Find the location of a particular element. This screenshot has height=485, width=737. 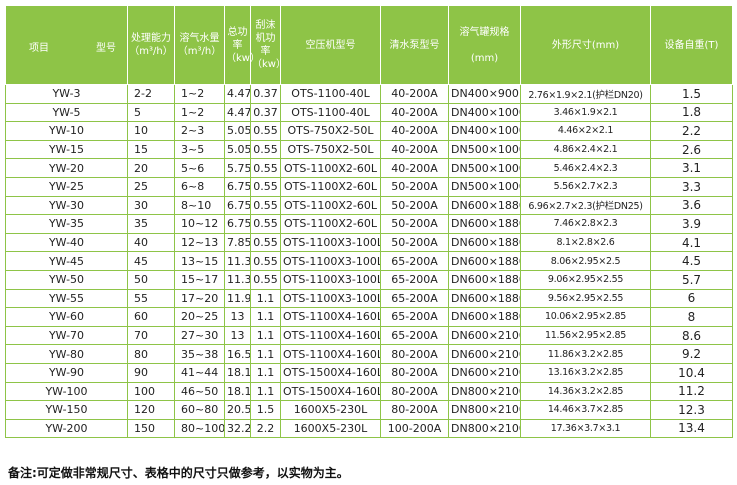

cell-compressor: OTS-1100X4-160L is located at coordinates (330, 335).